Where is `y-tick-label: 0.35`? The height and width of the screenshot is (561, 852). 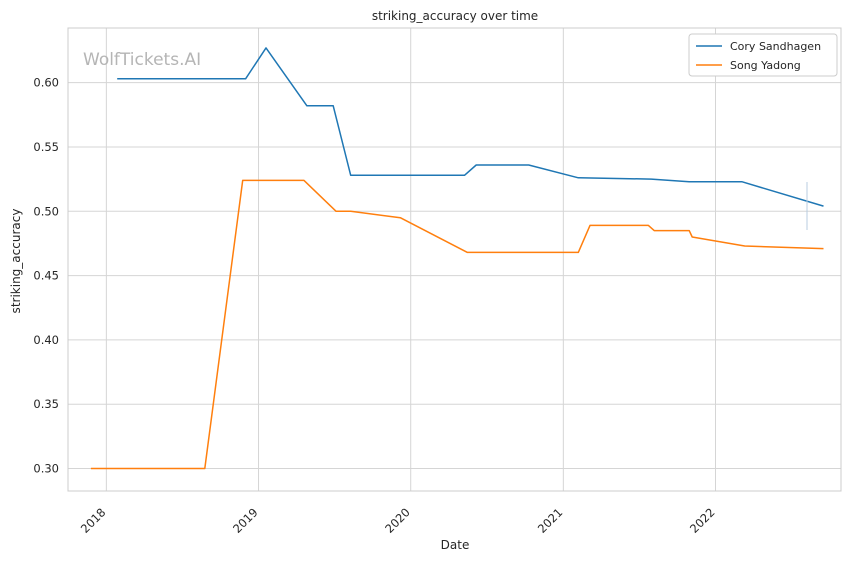 y-tick-label: 0.35 is located at coordinates (46, 404).